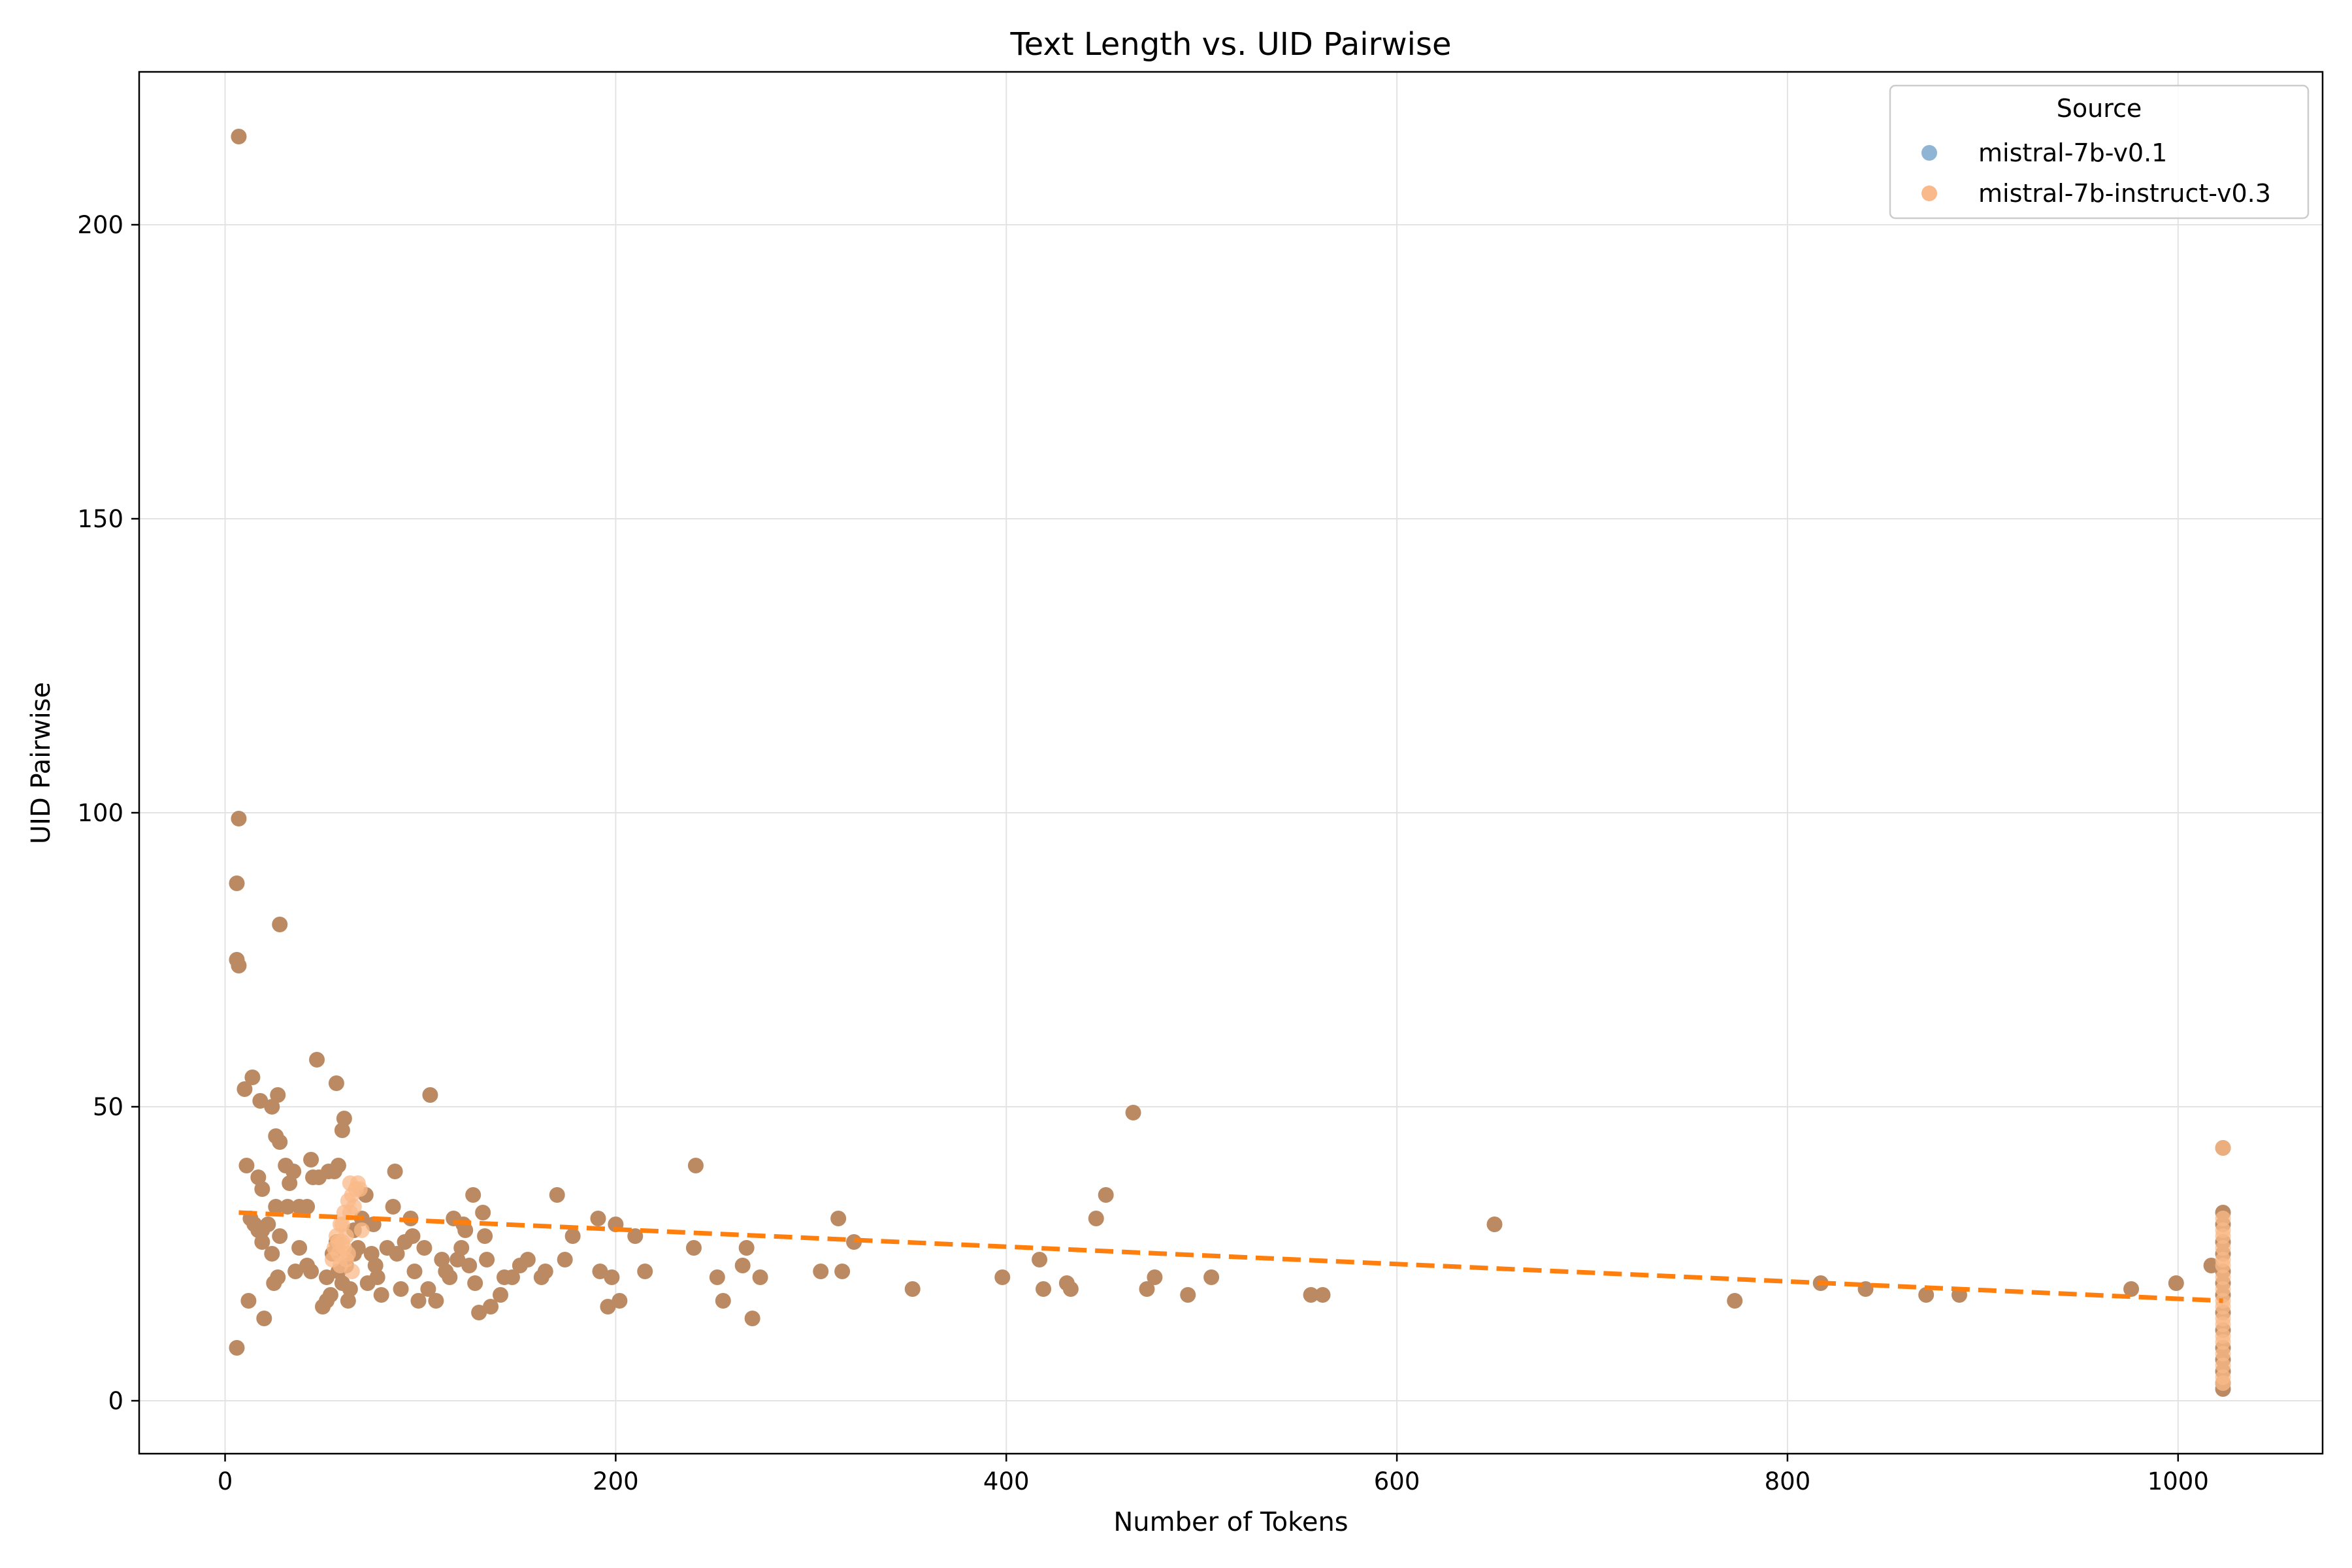  Describe the element at coordinates (2072, 153) in the screenshot. I see `legend-label-mistral-7b-v0.1: mistral-7b-v0.1` at that location.